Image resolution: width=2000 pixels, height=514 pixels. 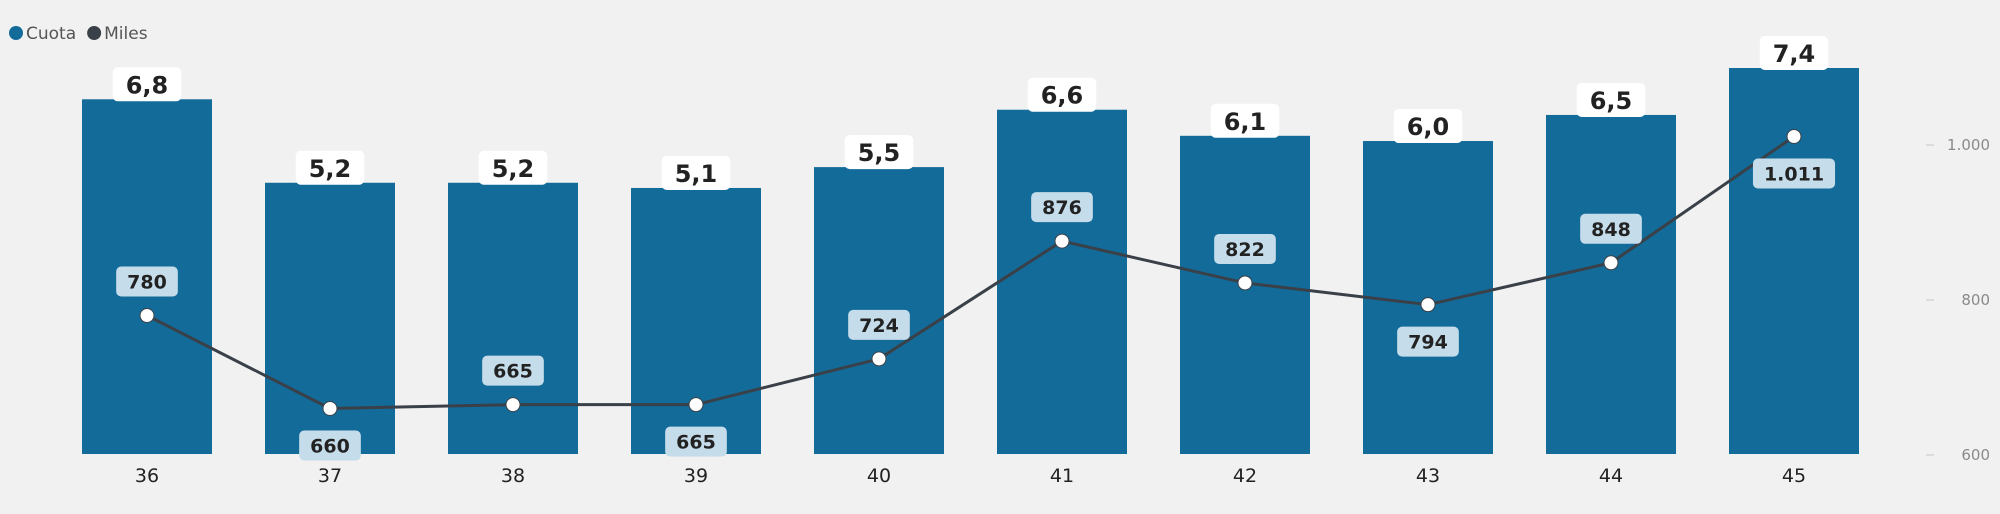 I want to click on bar-label-39: 5,1, so click(x=696, y=172).